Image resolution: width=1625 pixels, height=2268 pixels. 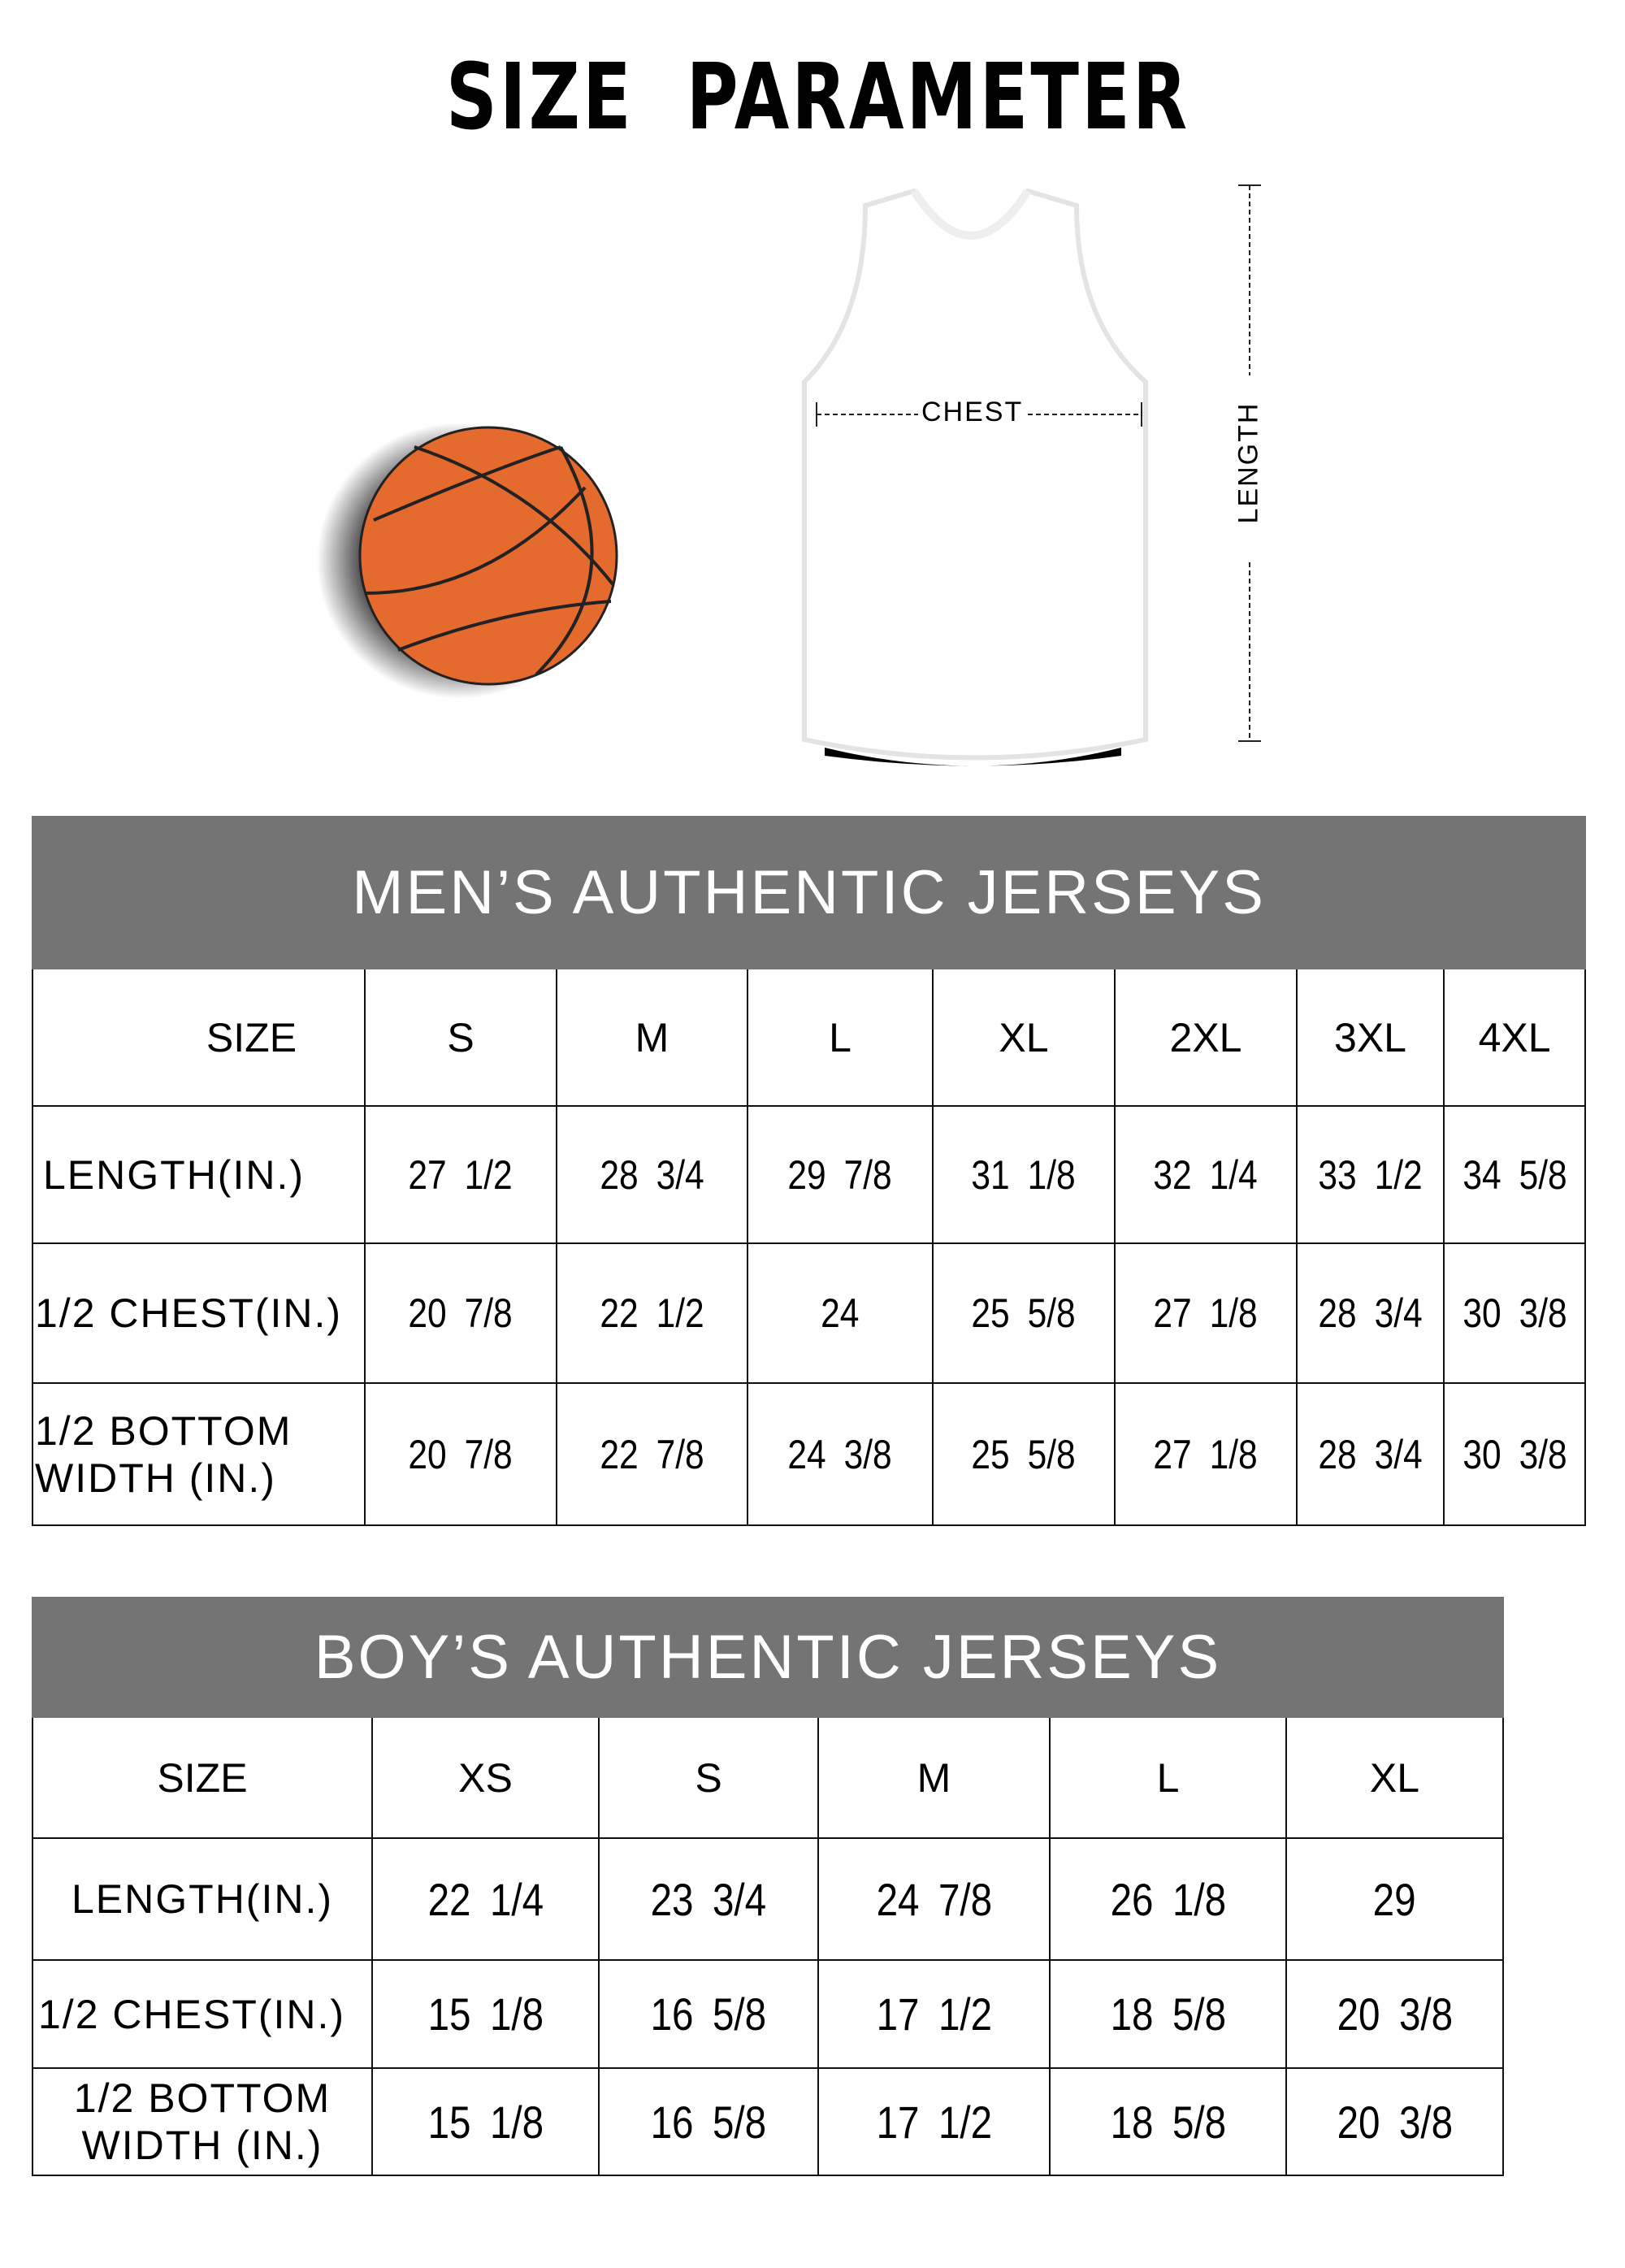 What do you see at coordinates (485, 1899) in the screenshot?
I see `table-cell: 22 1/4` at bounding box center [485, 1899].